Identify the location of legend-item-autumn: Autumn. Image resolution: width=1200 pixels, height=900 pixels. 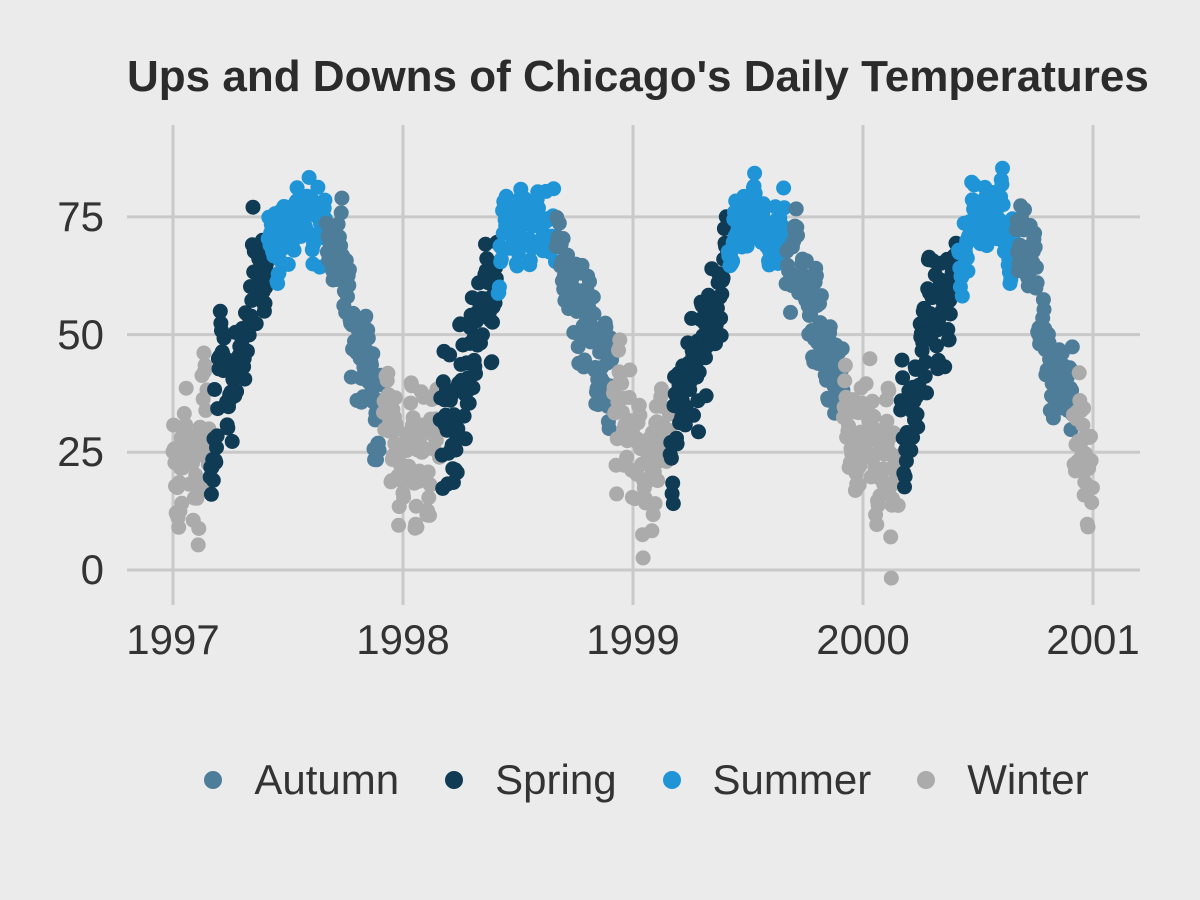
(301, 780).